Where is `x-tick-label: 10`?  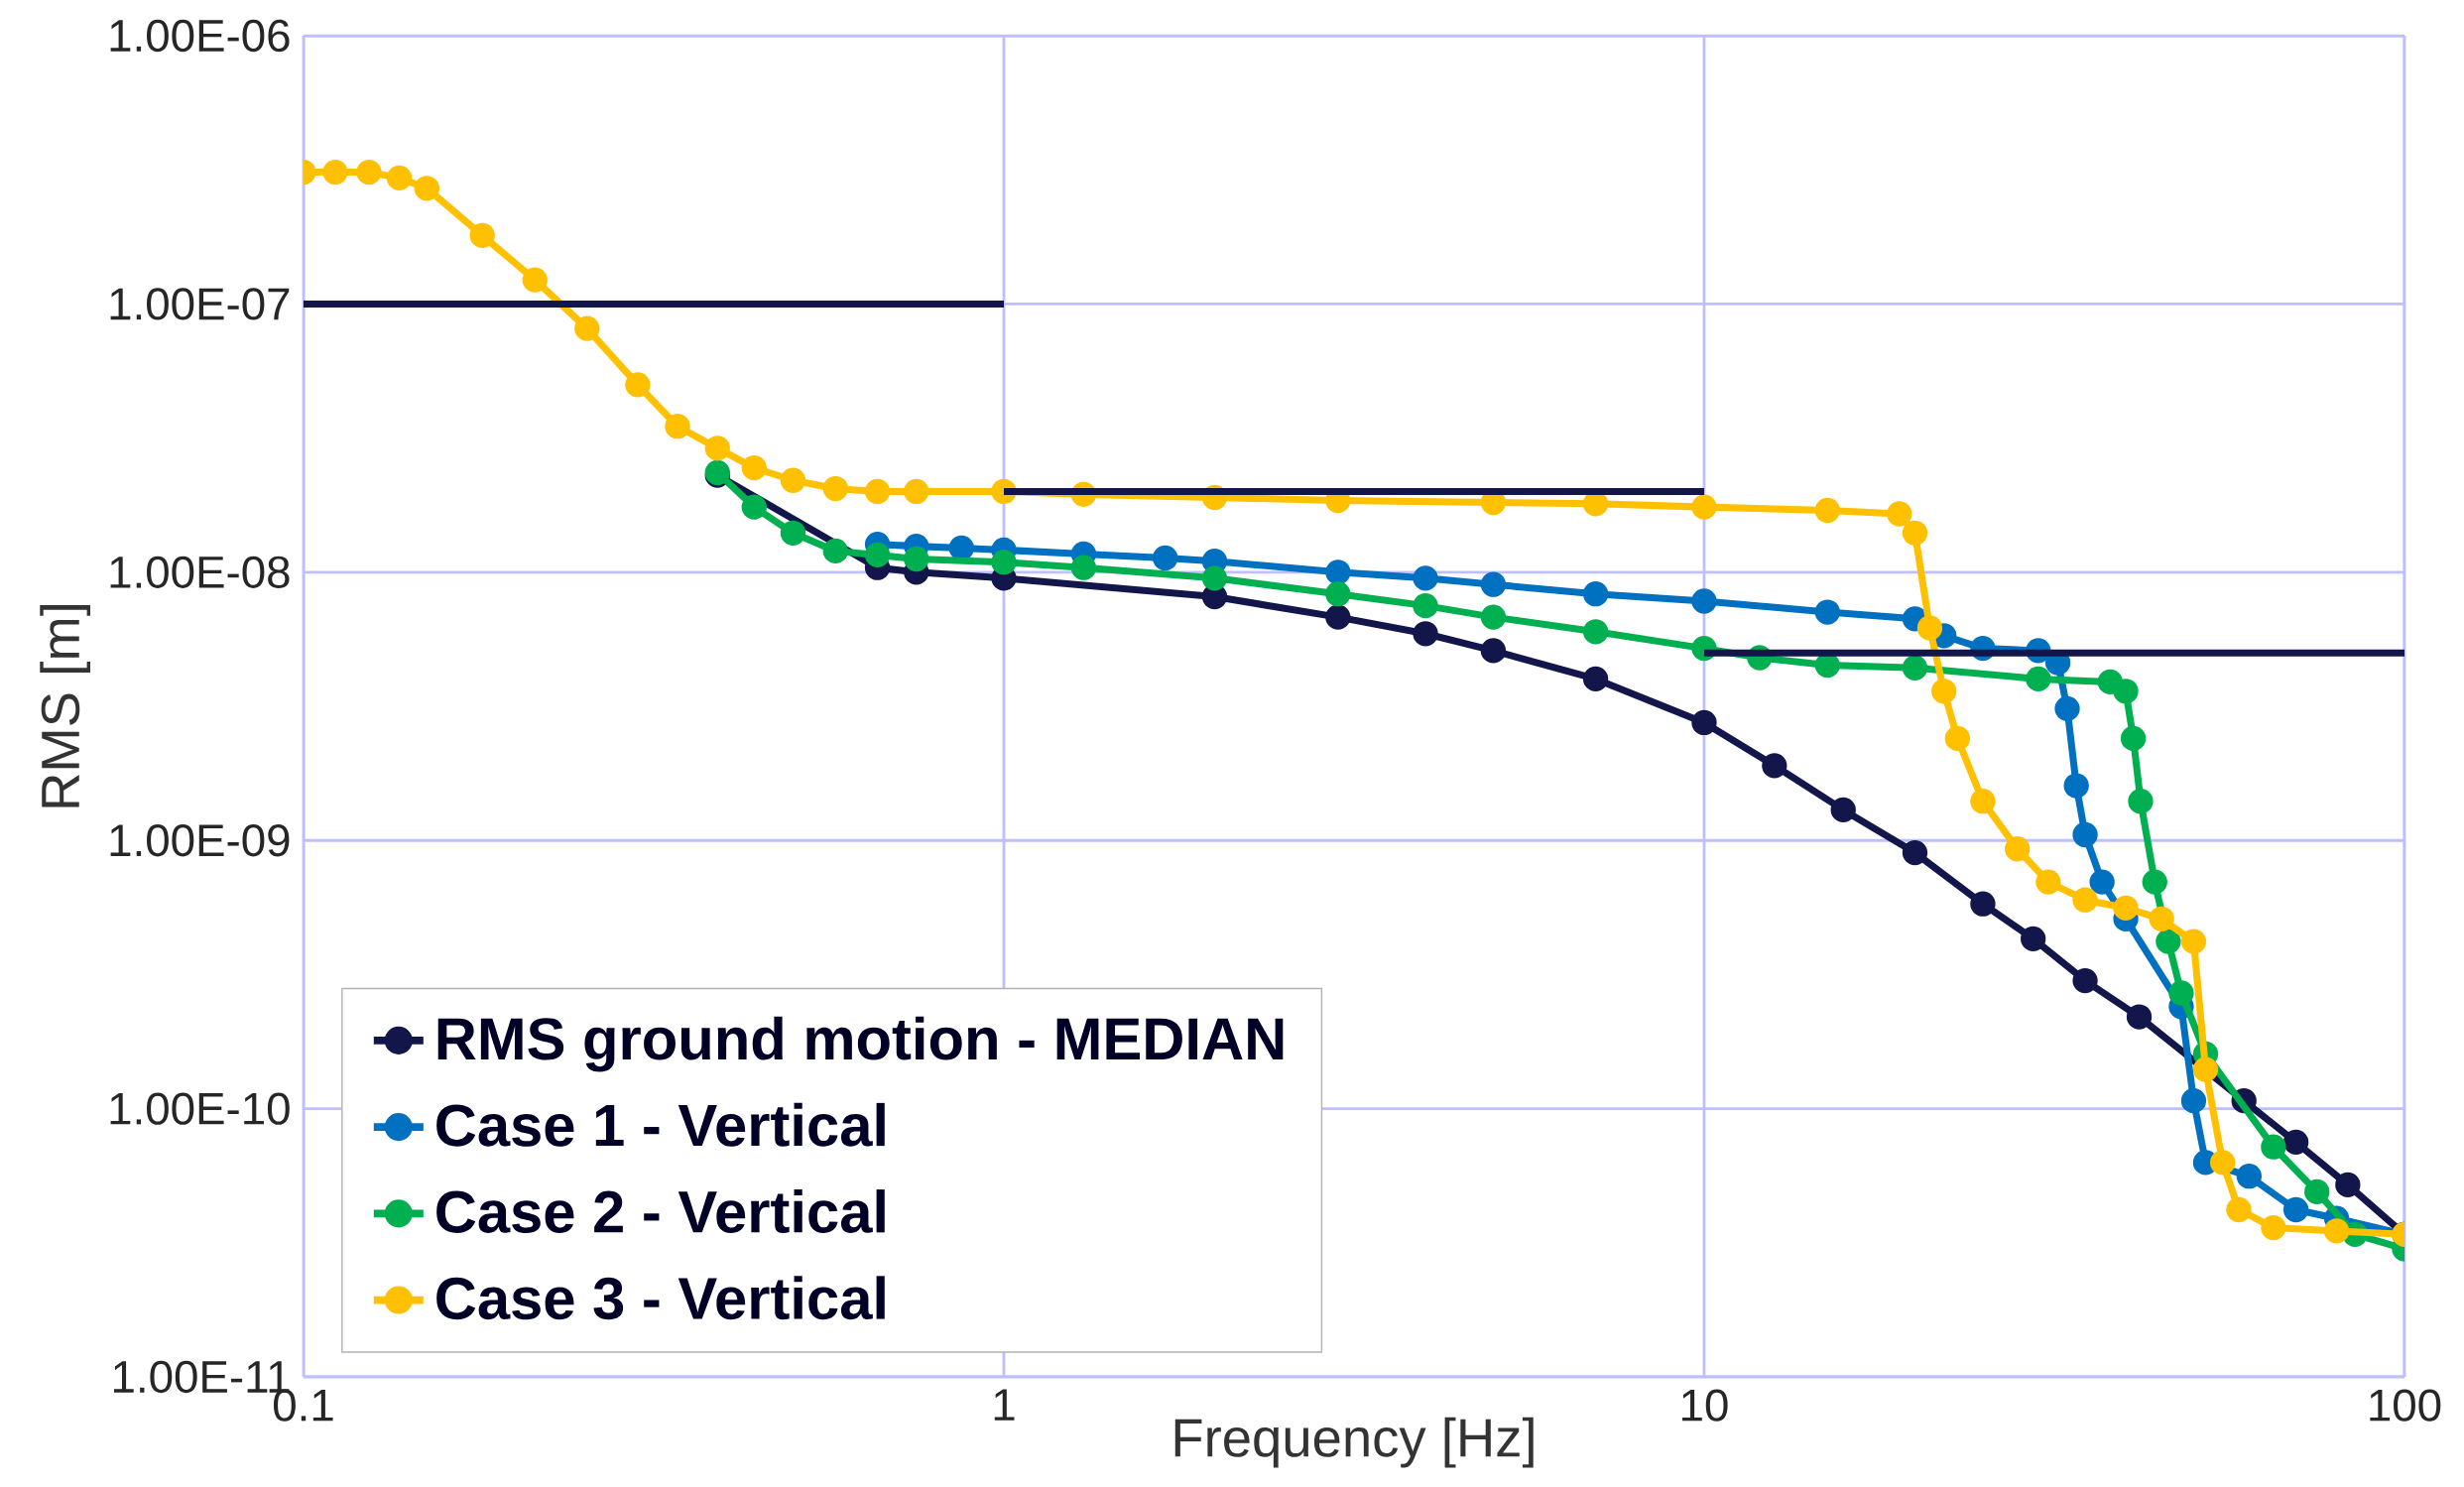
x-tick-label: 10 is located at coordinates (1705, 1406).